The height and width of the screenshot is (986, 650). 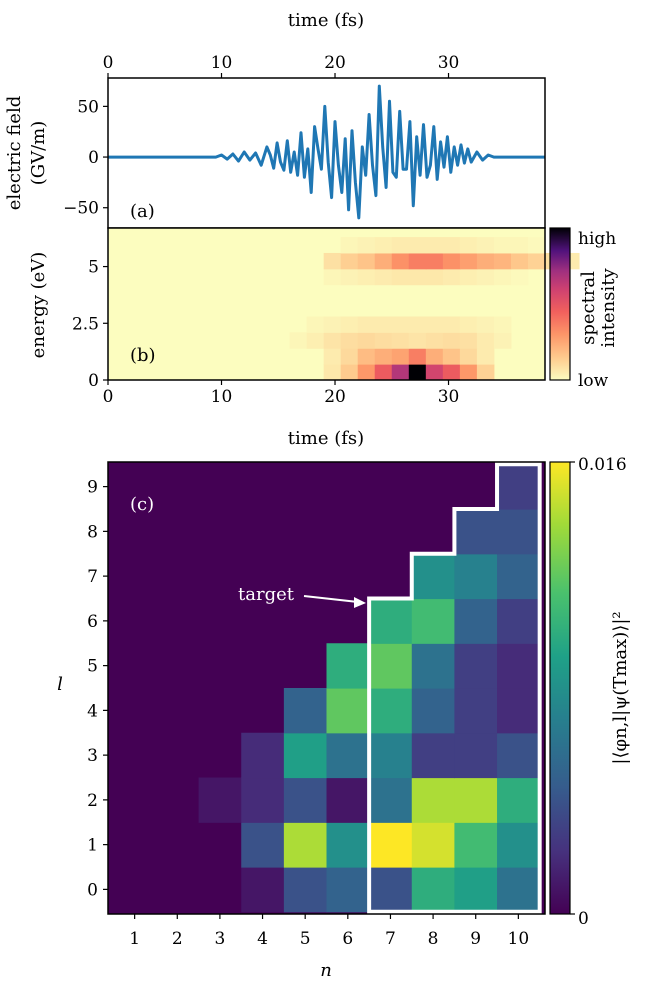 I want to click on colorbar-low-label: low, so click(x=593, y=381).